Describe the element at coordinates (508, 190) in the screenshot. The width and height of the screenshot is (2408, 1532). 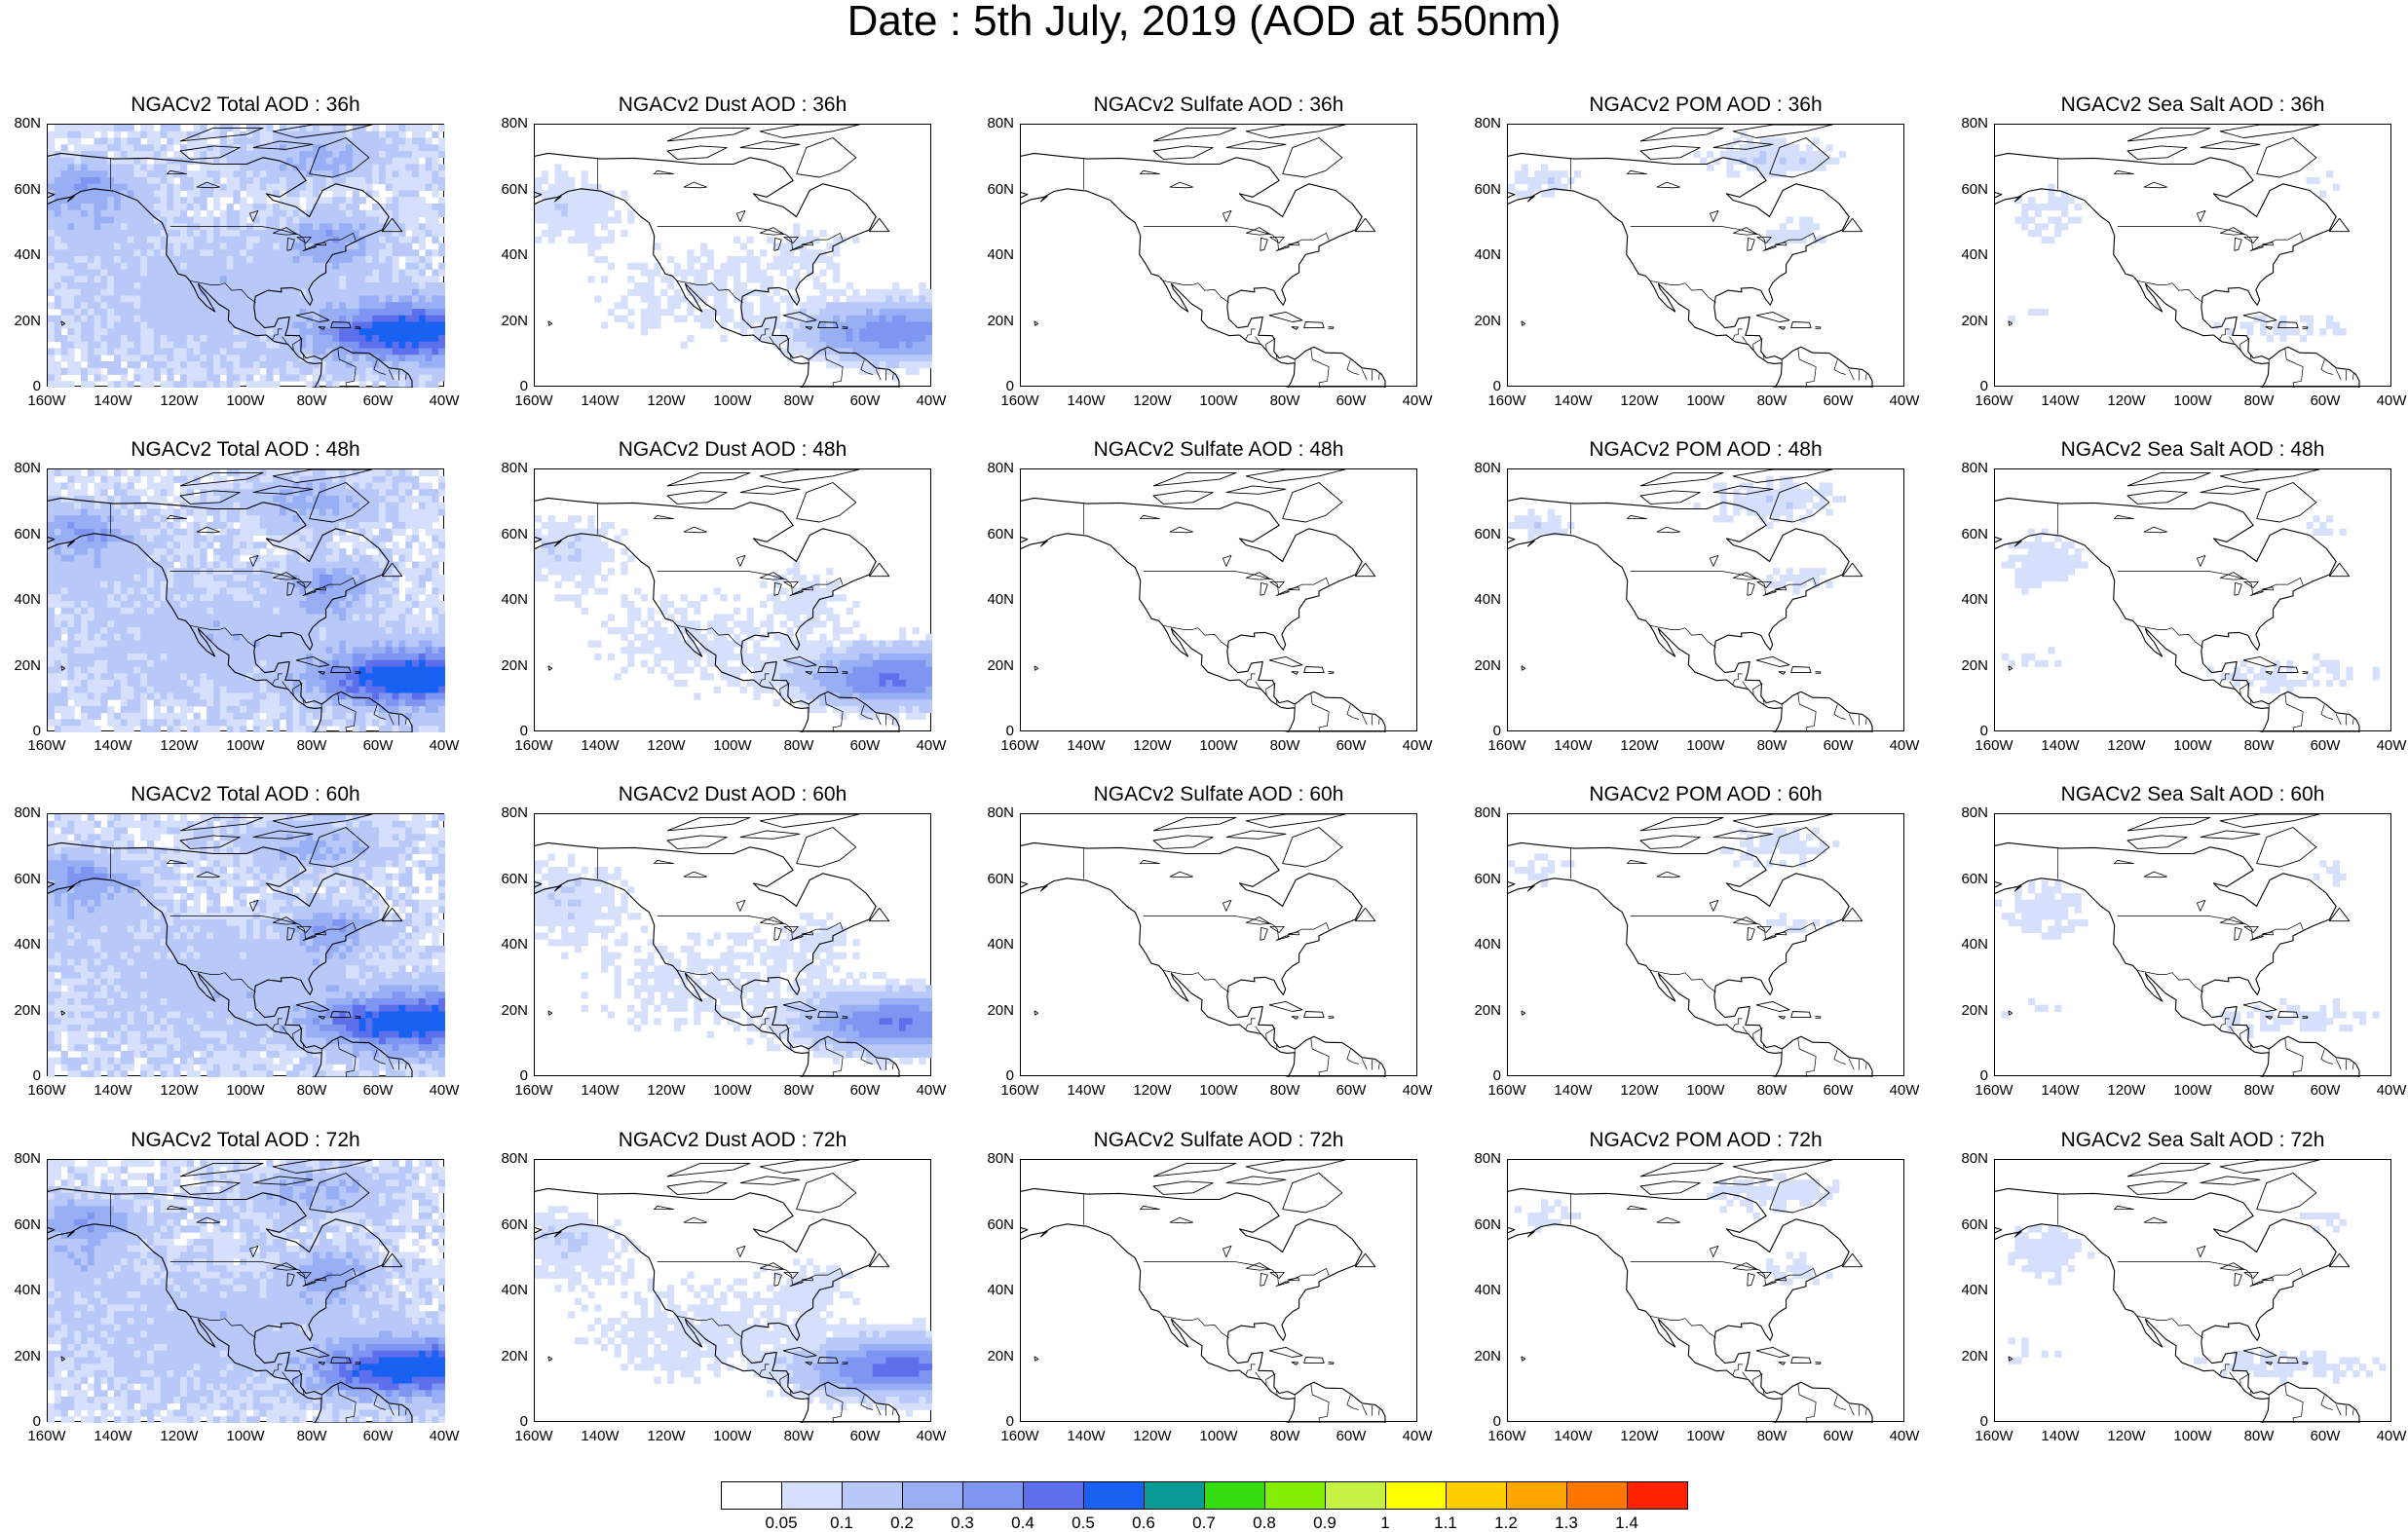
I see `y-tick-label: 60N` at that location.